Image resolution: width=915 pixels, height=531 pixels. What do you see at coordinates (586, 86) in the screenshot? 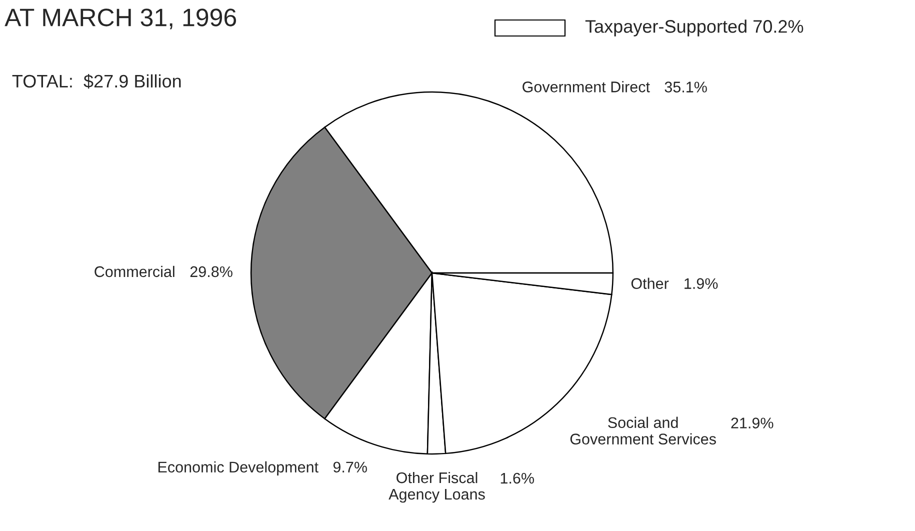
I see `slice-label: Government Direct` at bounding box center [586, 86].